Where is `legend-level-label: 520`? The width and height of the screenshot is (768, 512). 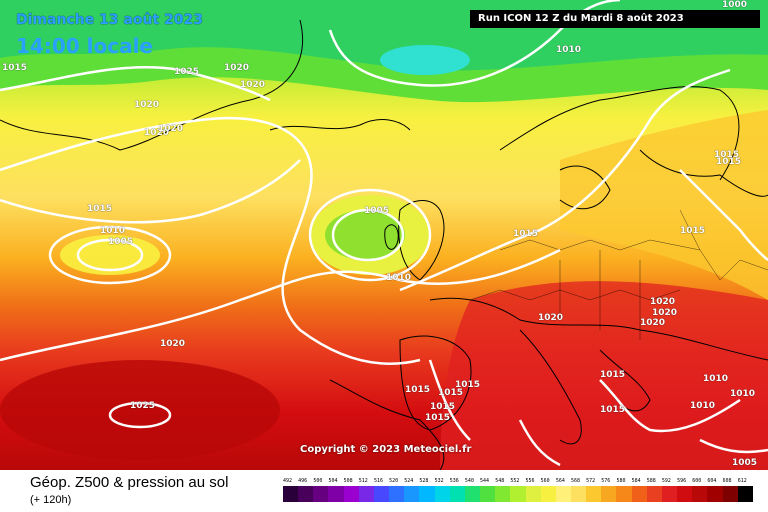 legend-level-label: 520 is located at coordinates (394, 481).